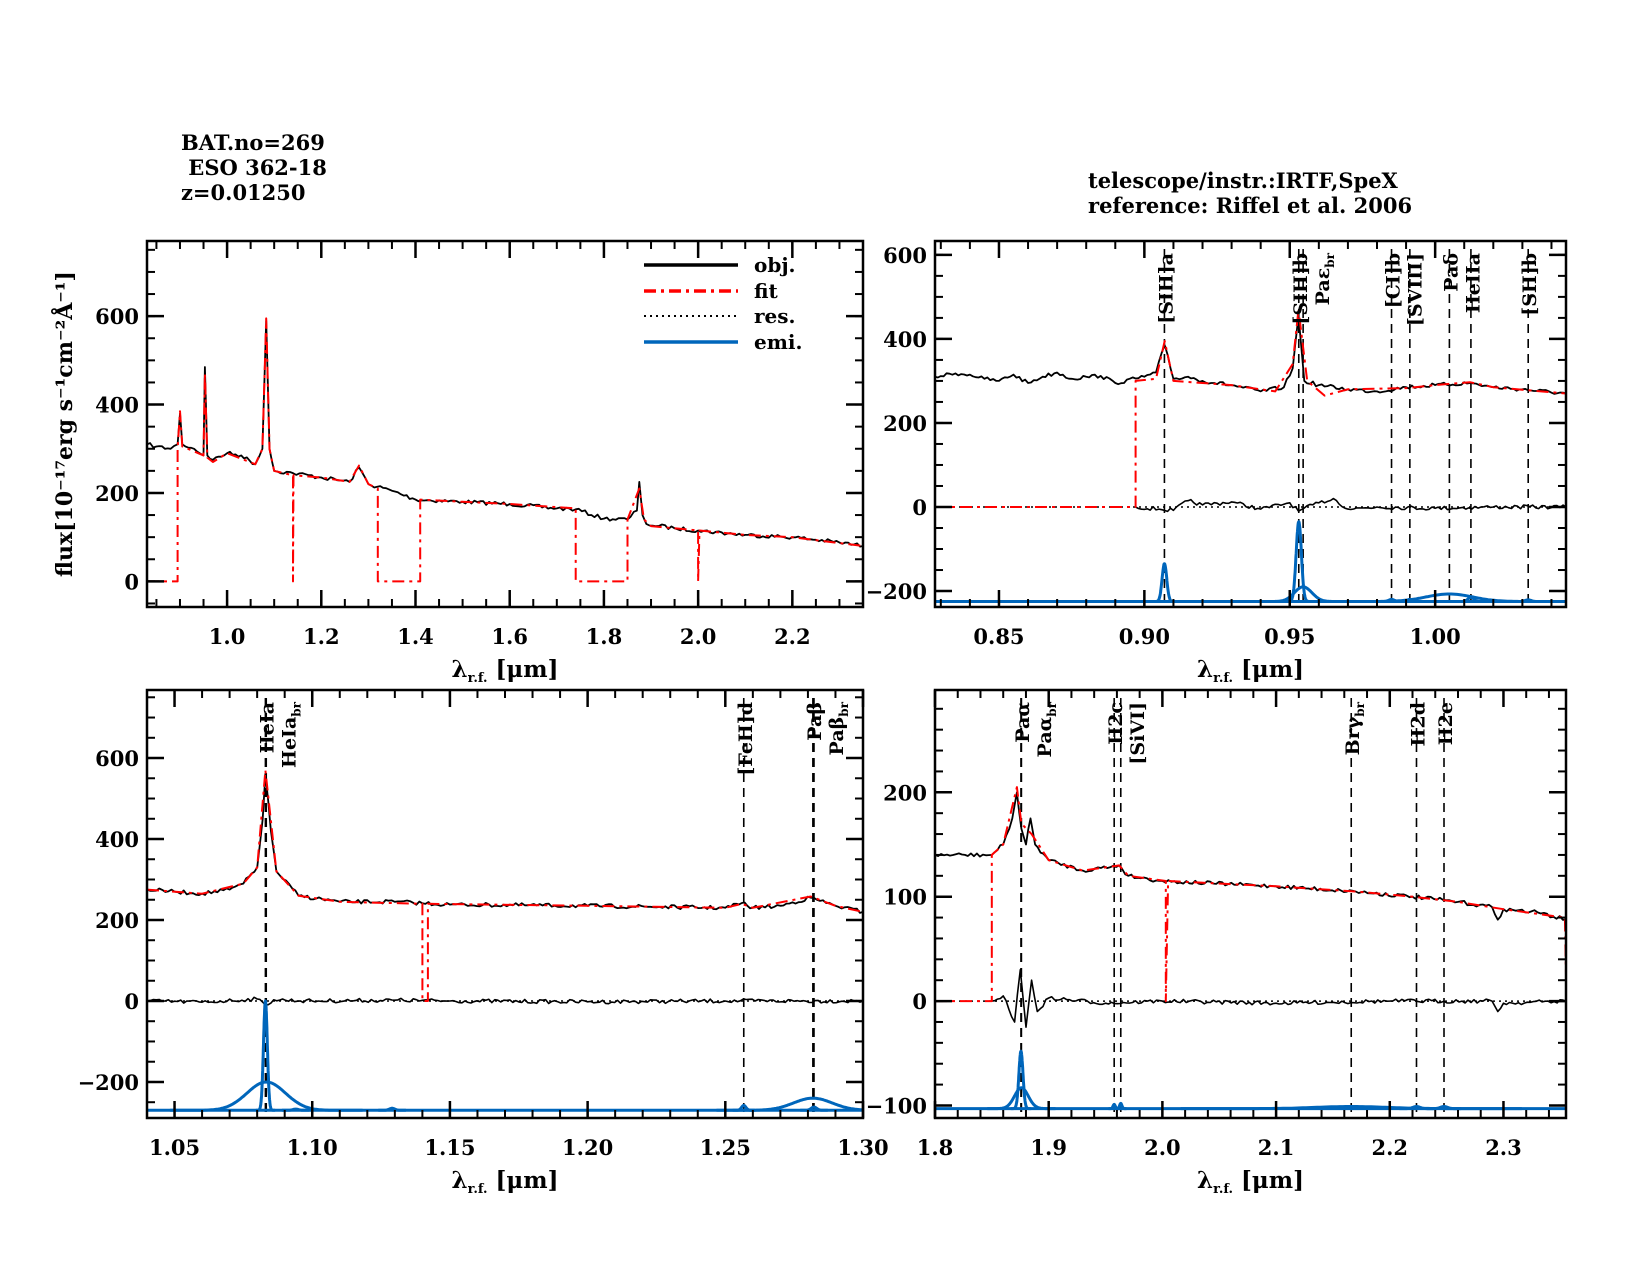 This screenshot has width=1650, height=1275. I want to click on line-label: Brγbr, so click(1354, 728).